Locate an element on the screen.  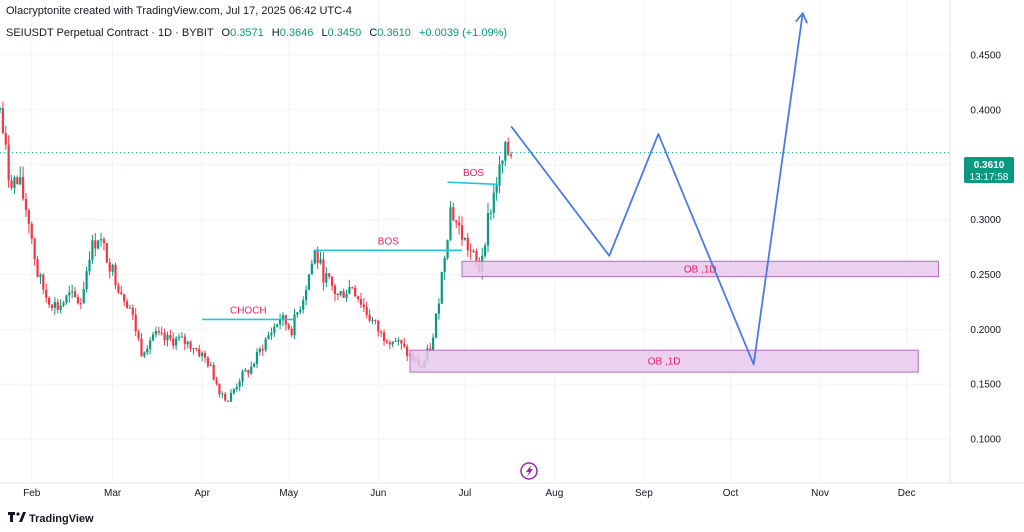
high-label: H is located at coordinates (276, 33).